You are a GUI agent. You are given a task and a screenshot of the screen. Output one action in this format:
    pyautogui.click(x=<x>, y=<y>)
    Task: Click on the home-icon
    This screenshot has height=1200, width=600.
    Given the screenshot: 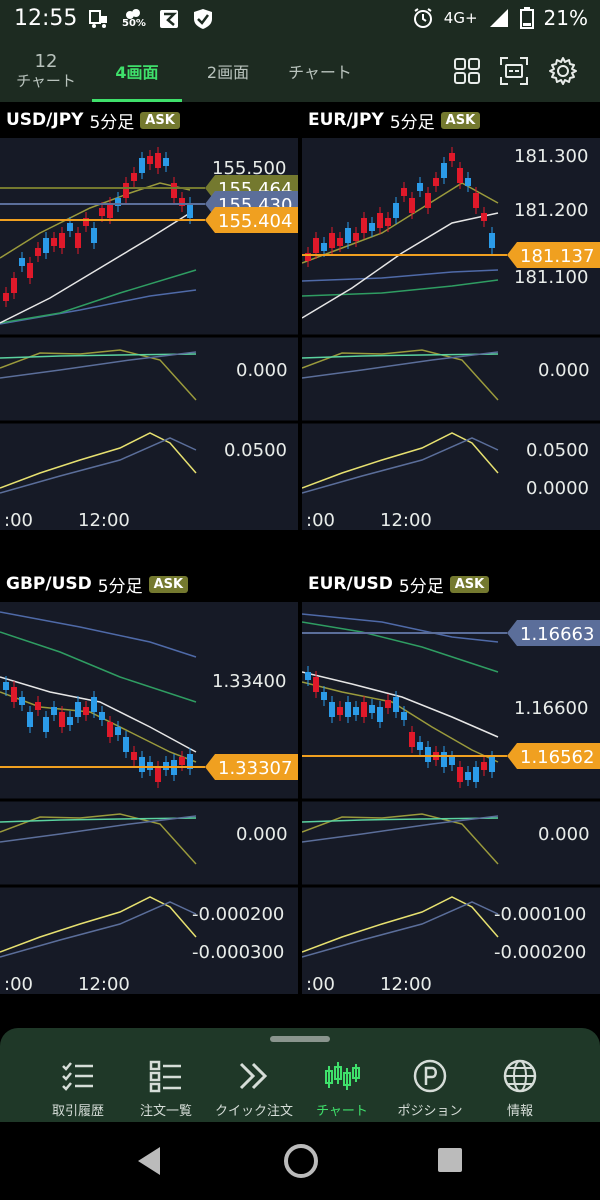 What is the action you would take?
    pyautogui.click(x=301, y=1161)
    